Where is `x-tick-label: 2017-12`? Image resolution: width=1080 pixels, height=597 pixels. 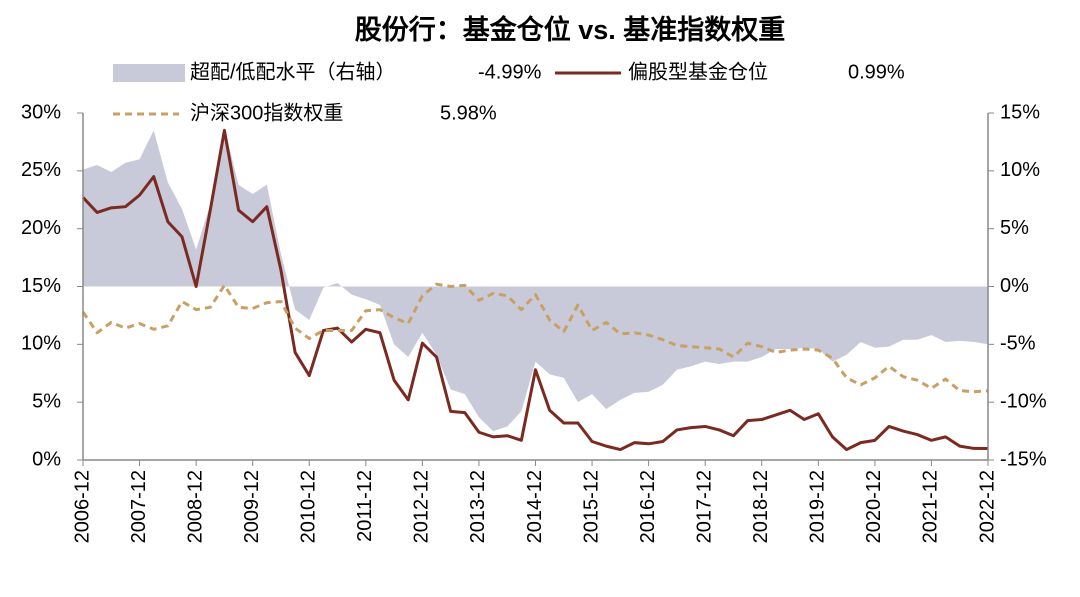
x-tick-label: 2017-12 is located at coordinates (704, 506).